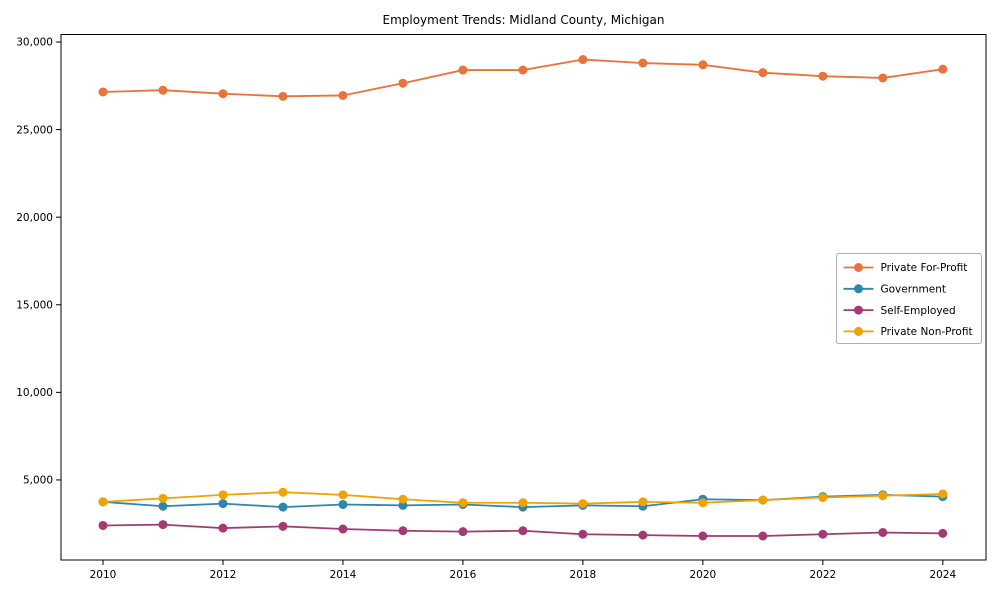  Describe the element at coordinates (343, 575) in the screenshot. I see `x-axis-tick-label: 2014` at that location.